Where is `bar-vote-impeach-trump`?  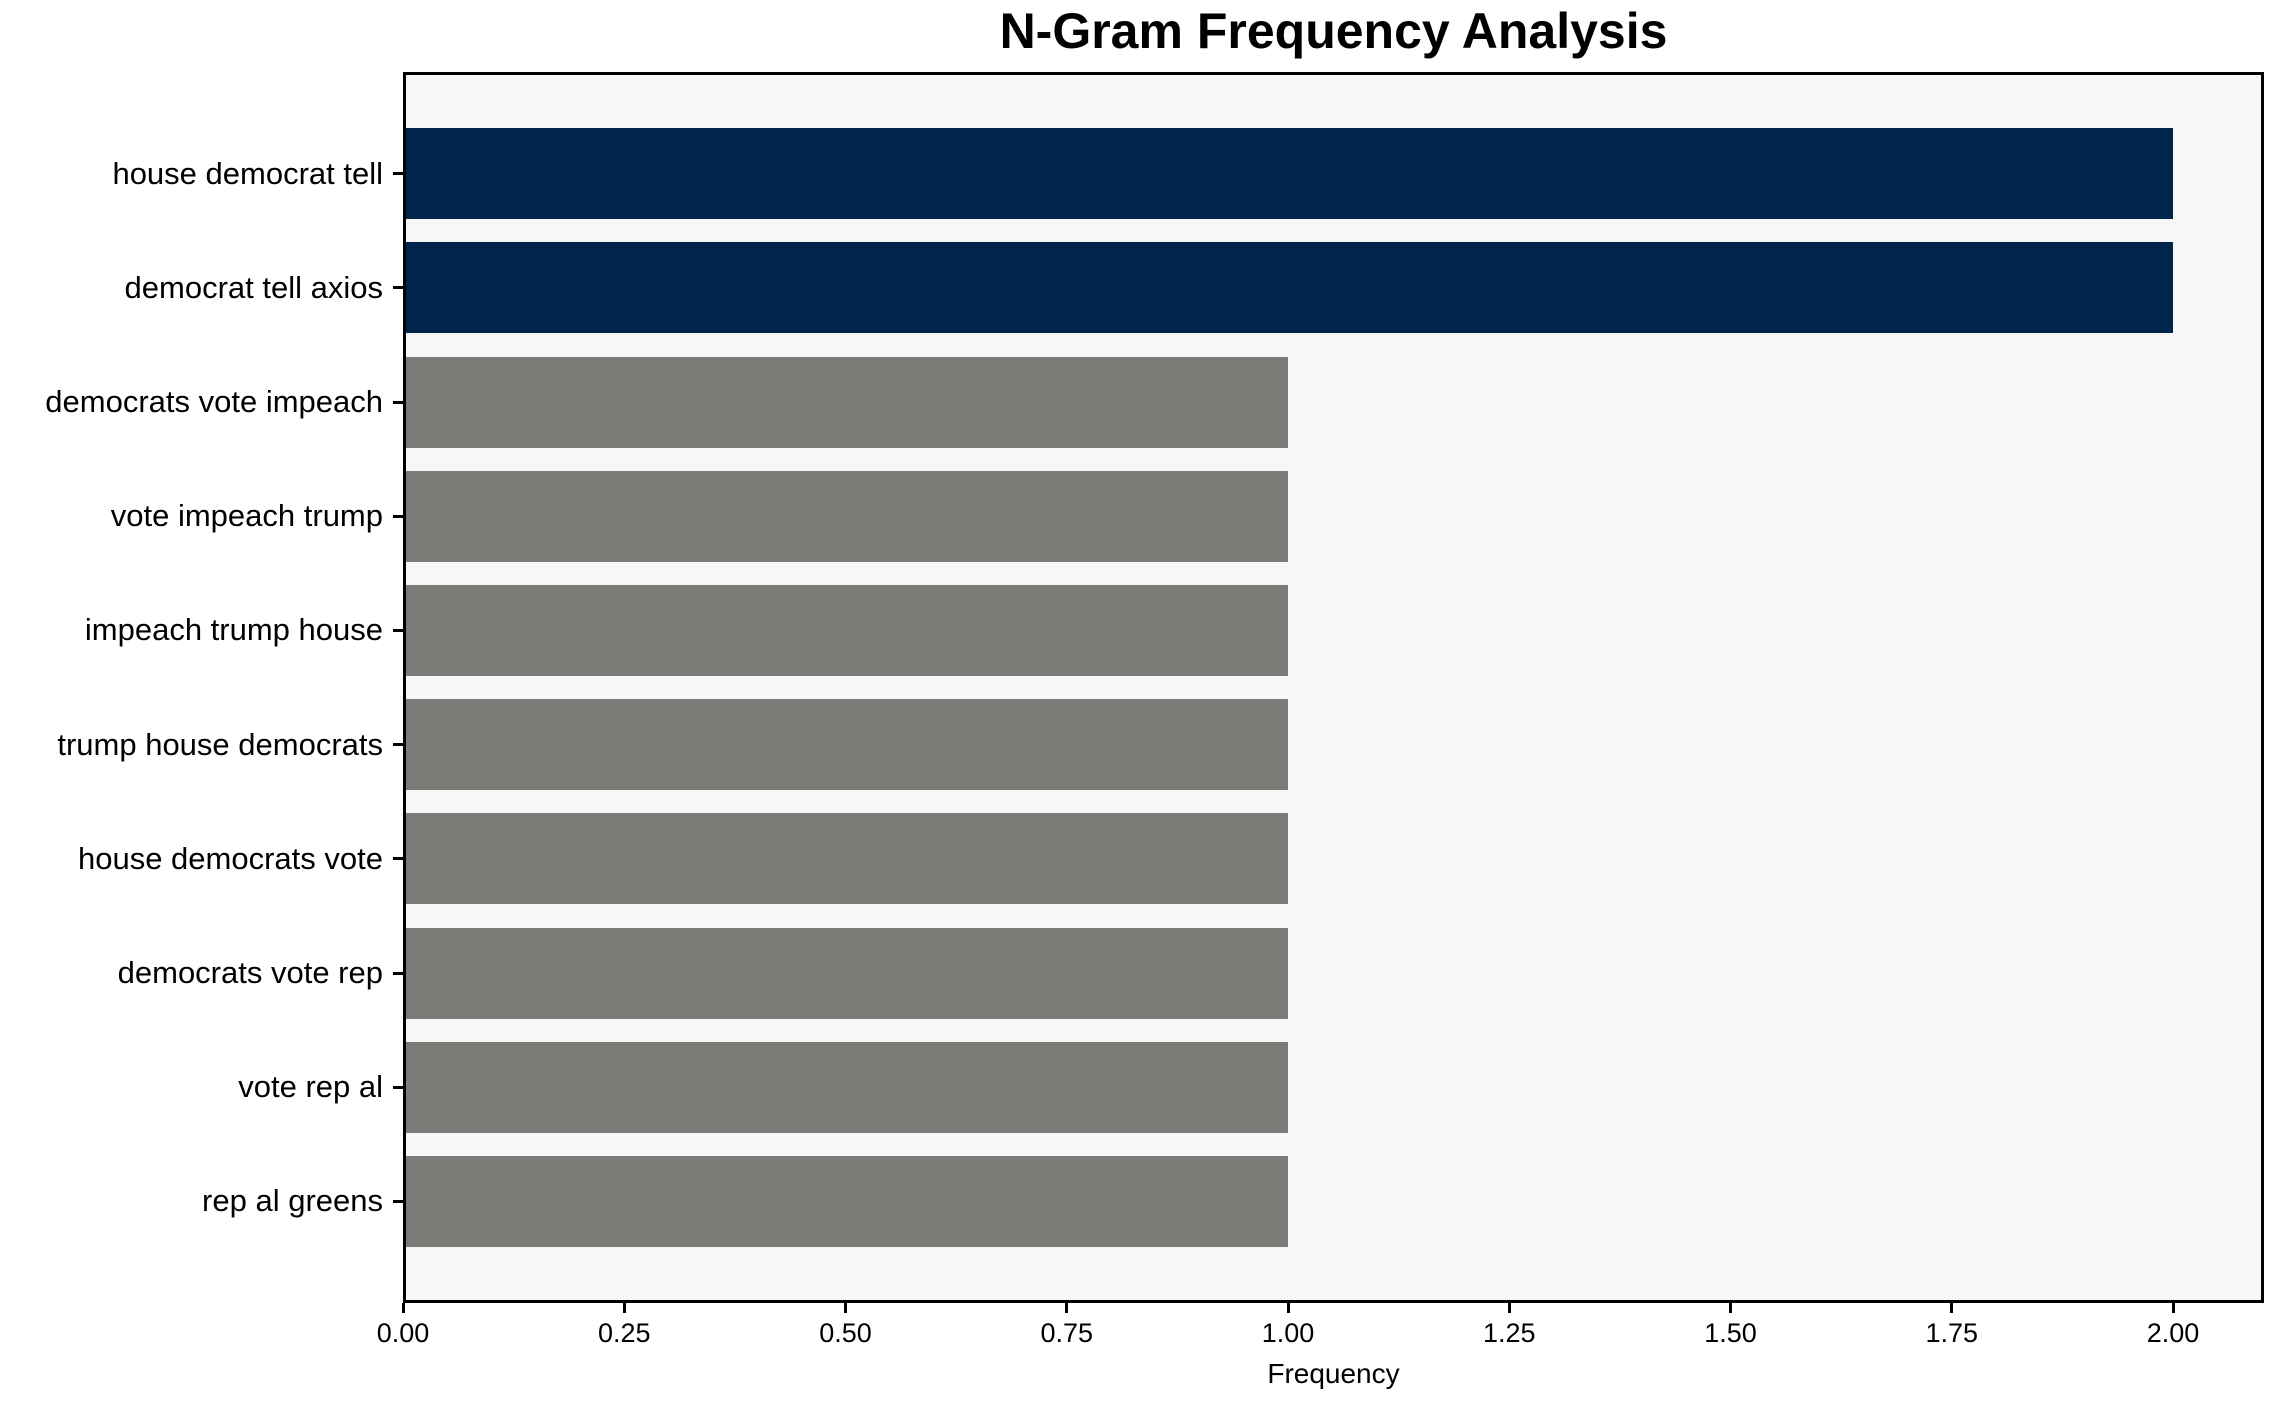 bar-vote-impeach-trump is located at coordinates (847, 516).